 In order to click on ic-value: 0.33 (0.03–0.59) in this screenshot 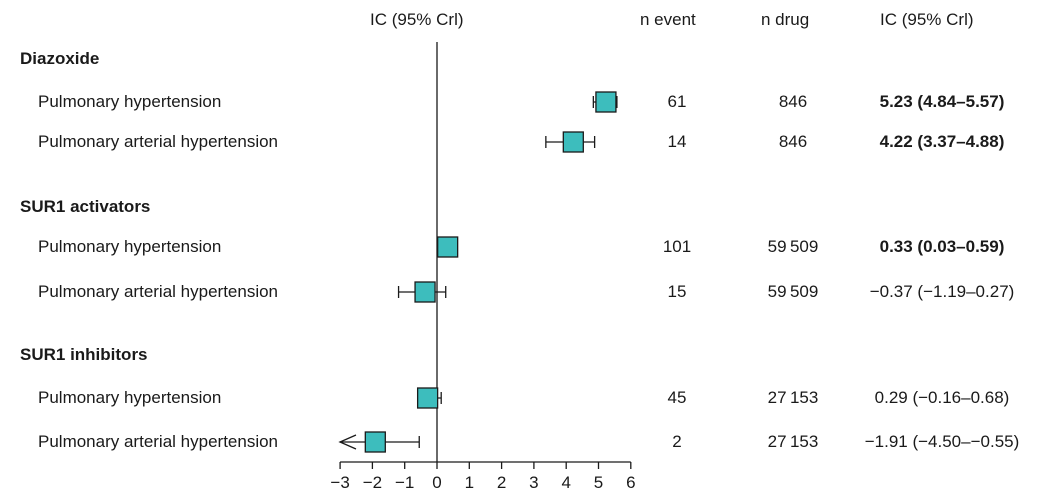, I will do `click(942, 246)`.